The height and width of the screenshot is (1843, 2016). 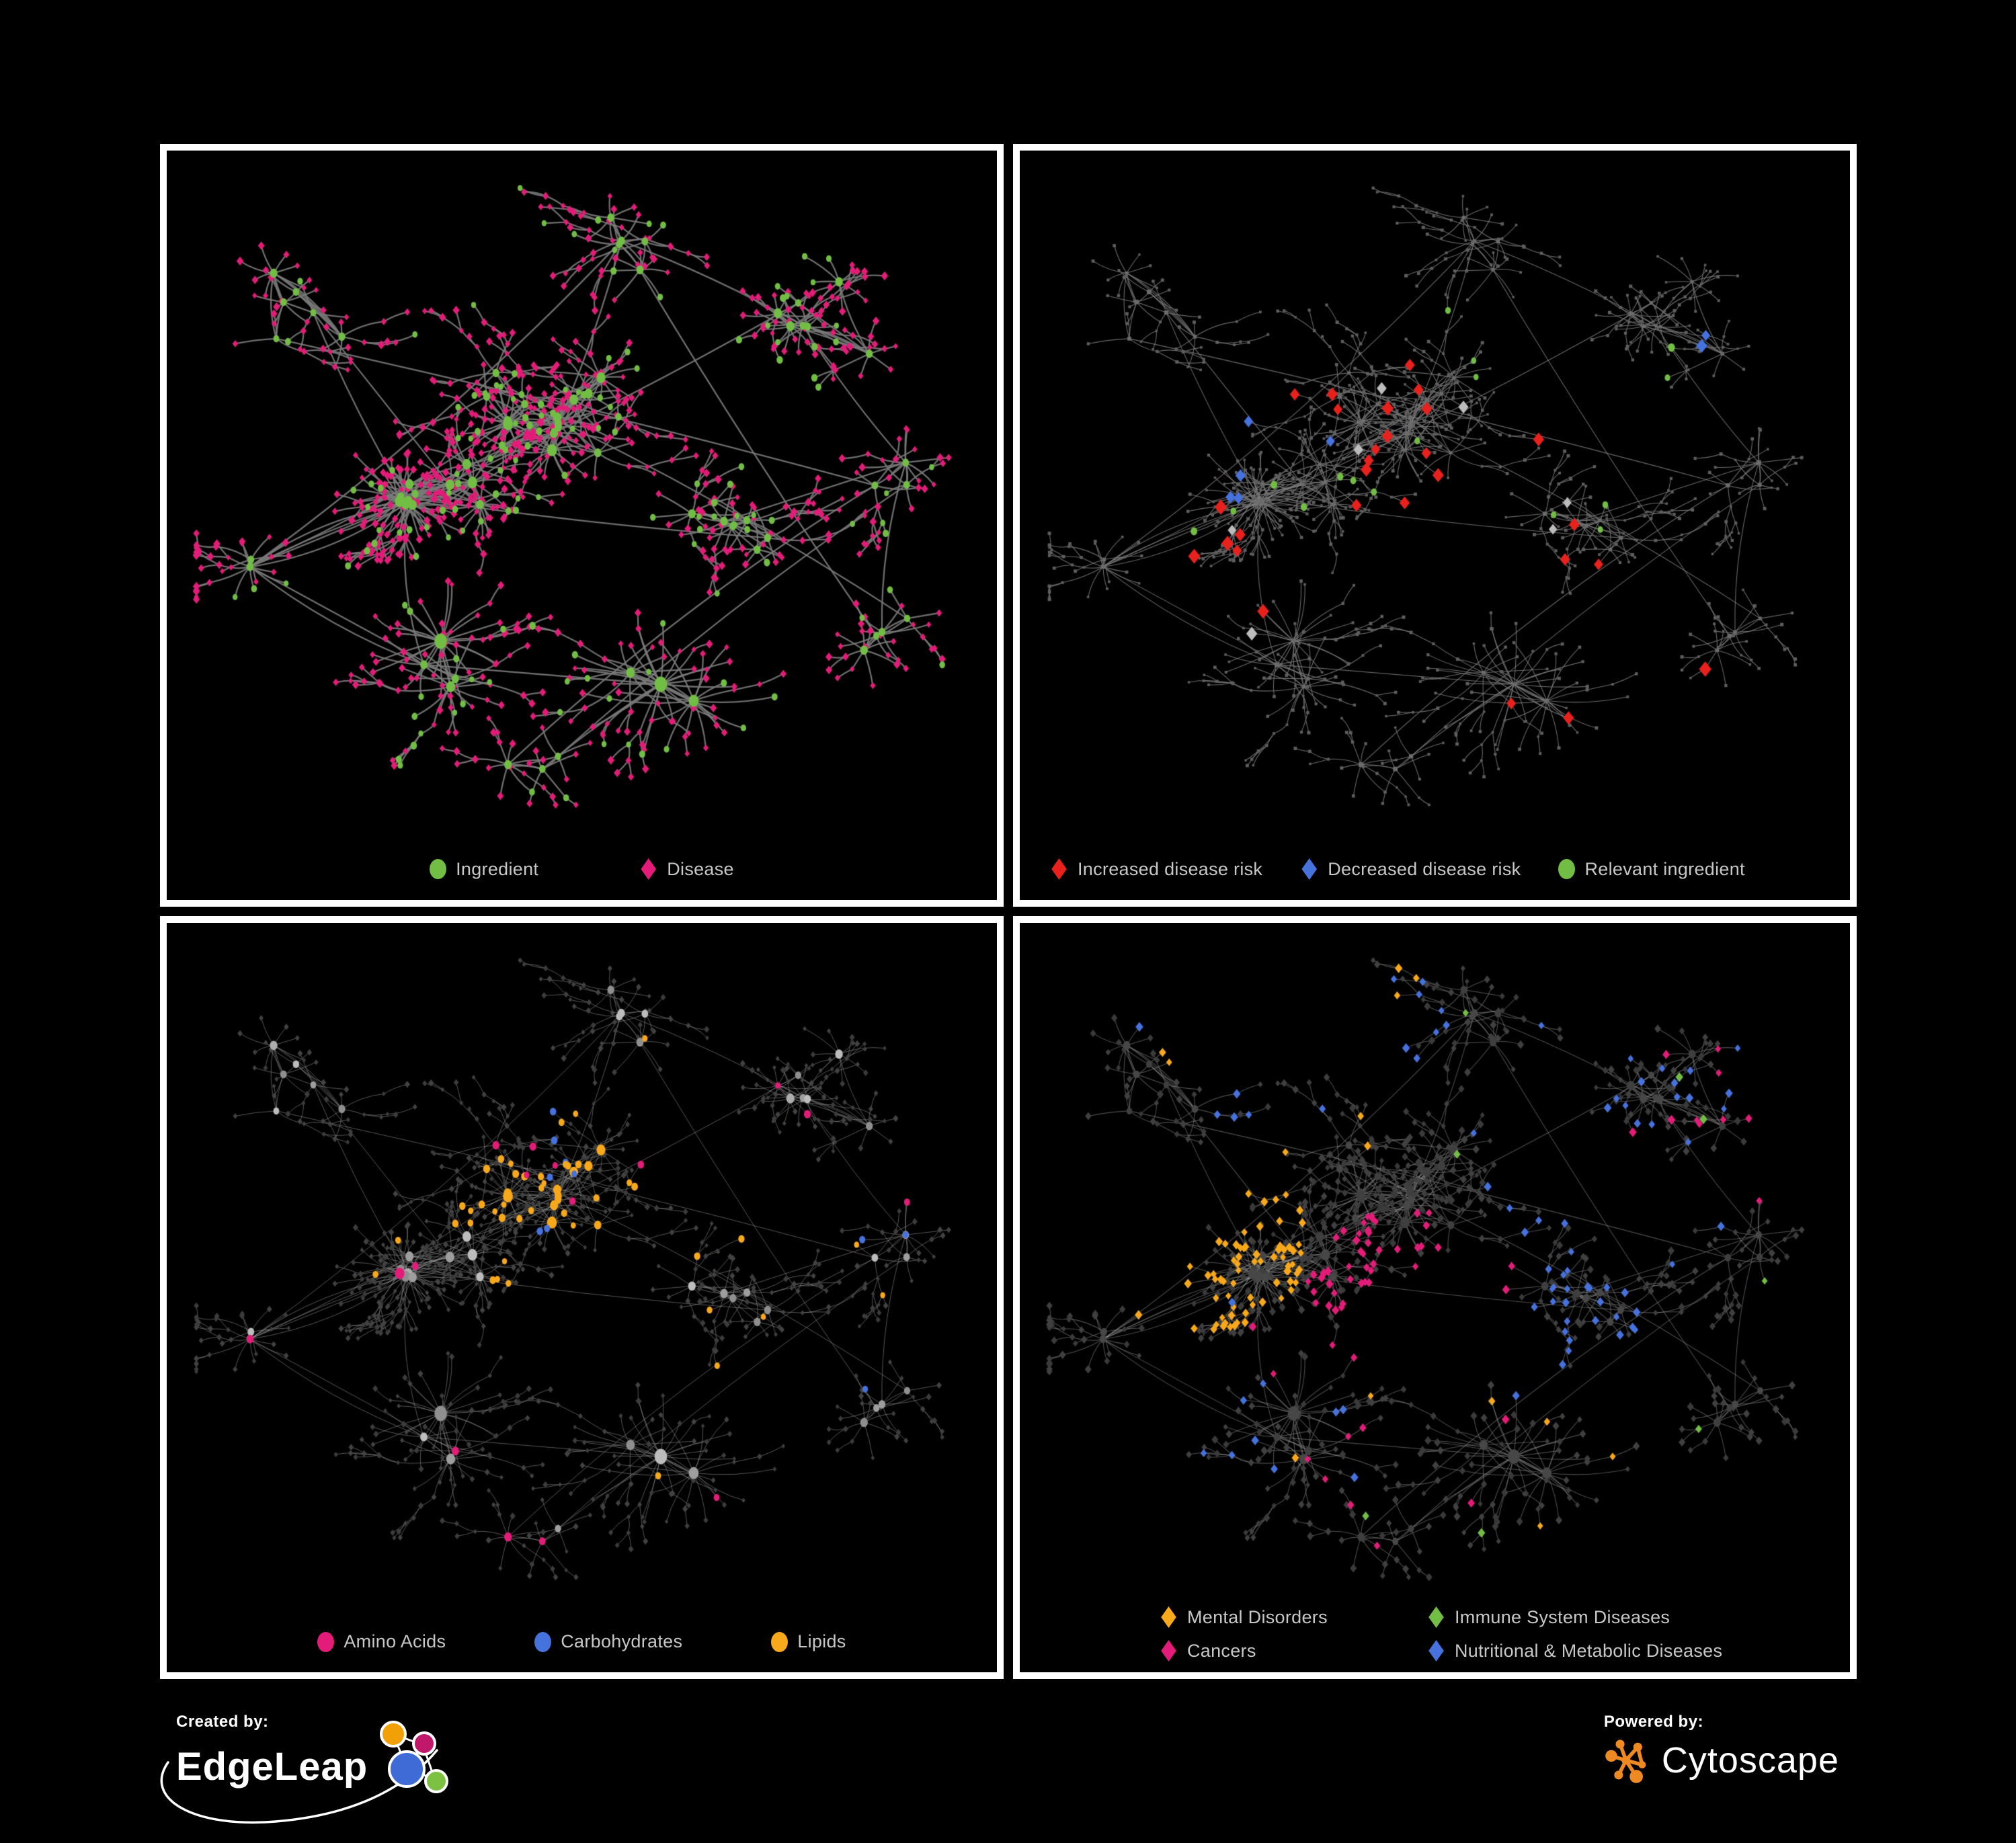 What do you see at coordinates (395, 1641) in the screenshot?
I see `legend-label: Amino Acids` at bounding box center [395, 1641].